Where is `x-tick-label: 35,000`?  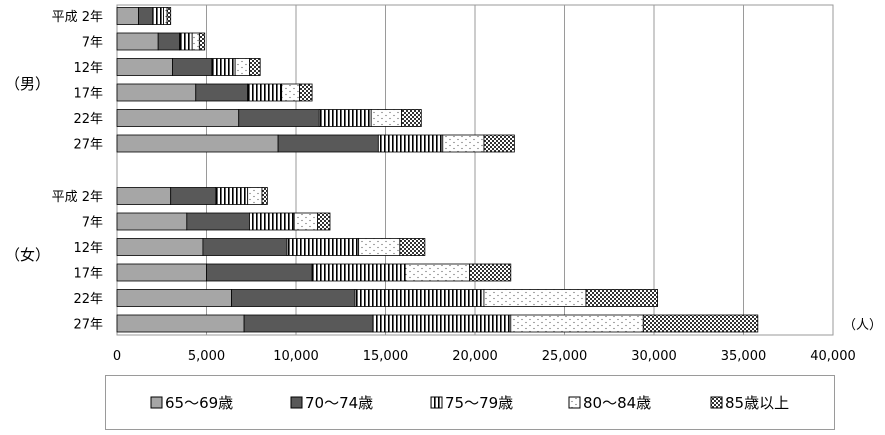
x-tick-label: 35,000 is located at coordinates (744, 356).